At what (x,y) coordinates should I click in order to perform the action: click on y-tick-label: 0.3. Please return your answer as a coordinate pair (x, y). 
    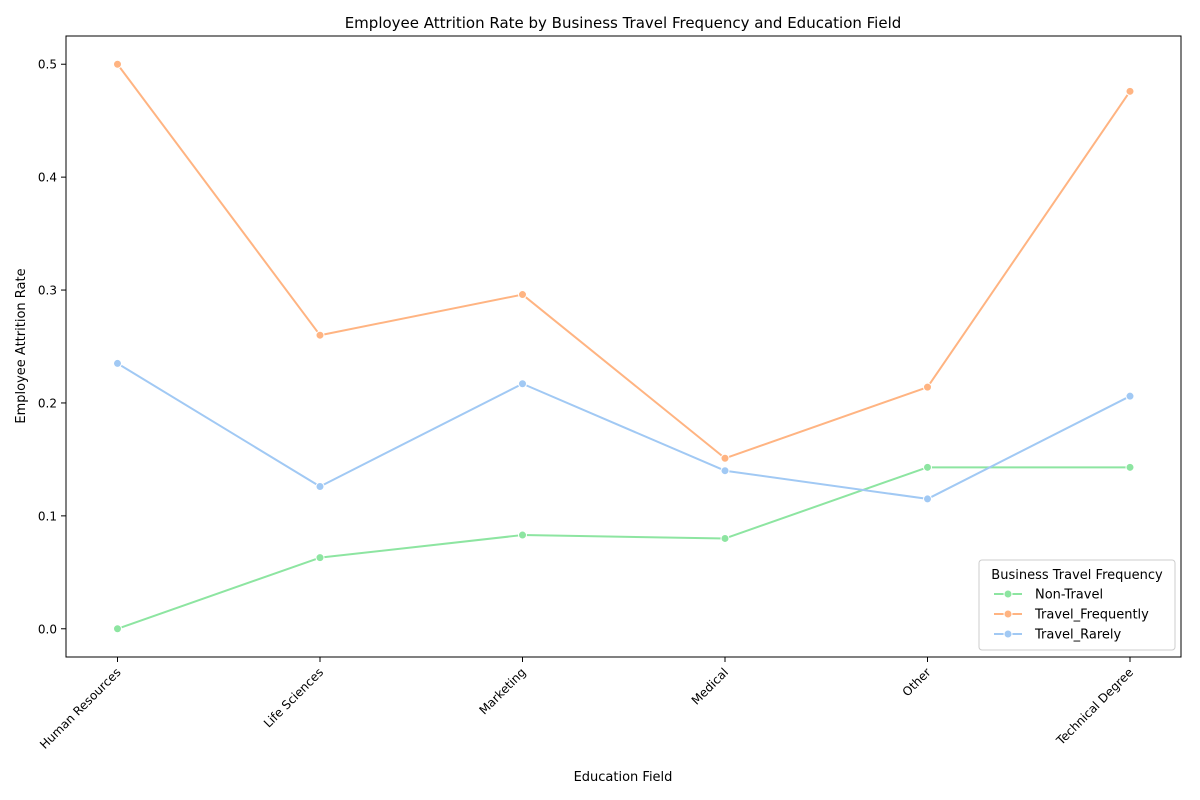
    Looking at the image, I should click on (47, 291).